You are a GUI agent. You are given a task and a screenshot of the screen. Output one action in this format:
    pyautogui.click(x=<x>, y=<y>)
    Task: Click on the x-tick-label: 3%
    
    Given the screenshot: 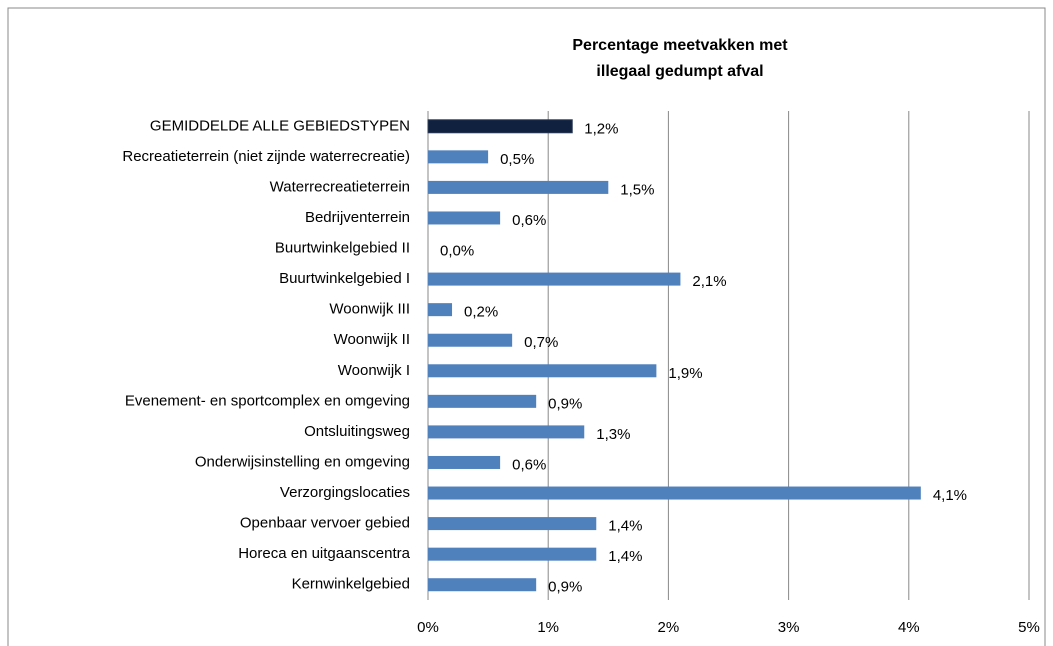 What is the action you would take?
    pyautogui.click(x=789, y=627)
    